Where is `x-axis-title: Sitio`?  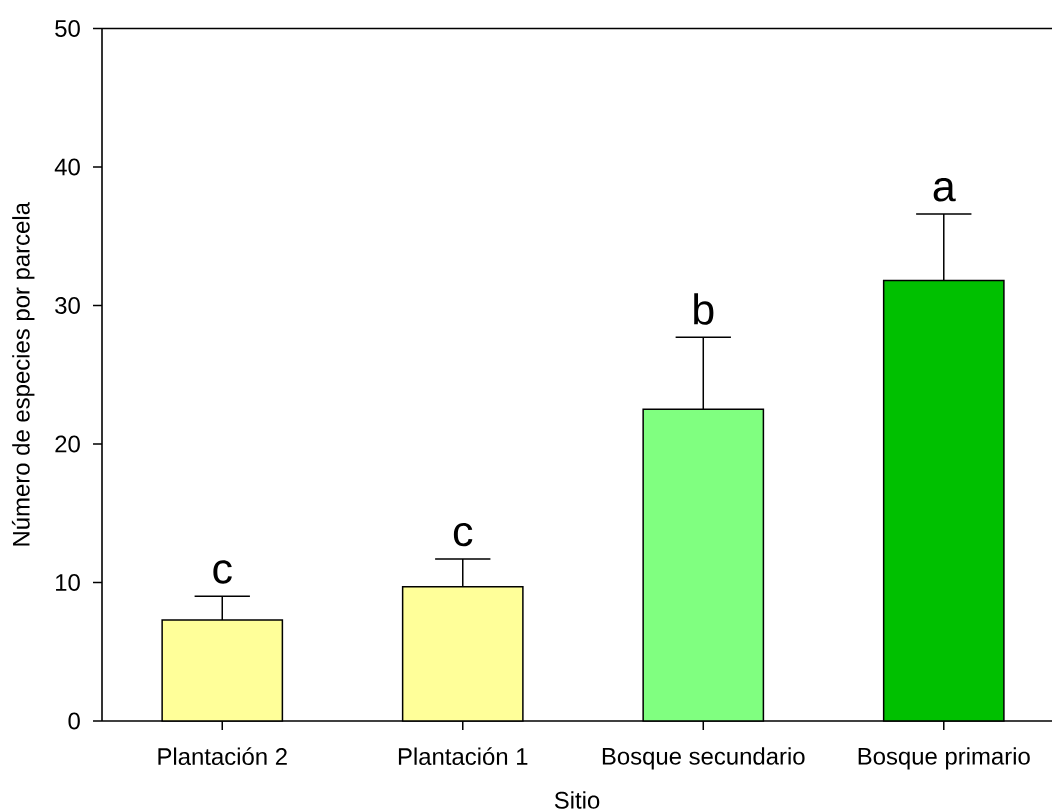
x-axis-title: Sitio is located at coordinates (577, 800).